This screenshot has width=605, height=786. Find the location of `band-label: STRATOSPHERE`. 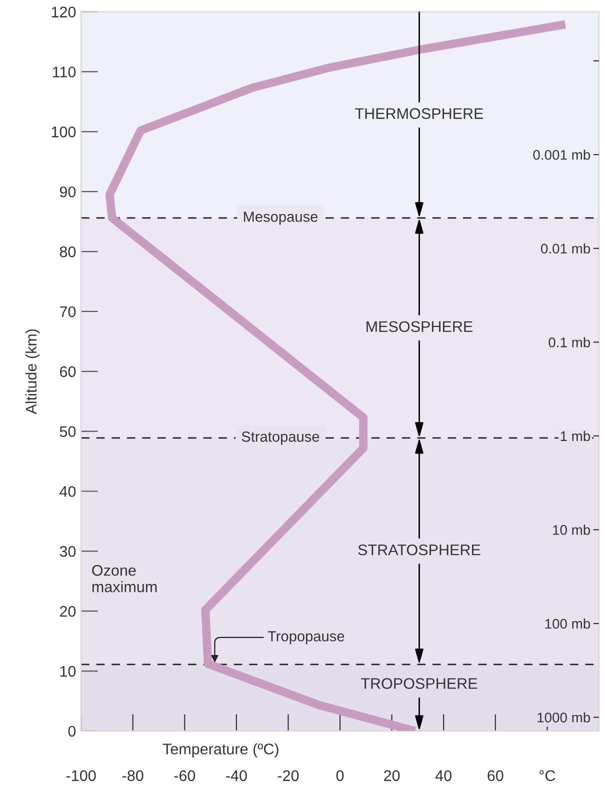

band-label: STRATOSPHERE is located at coordinates (419, 550).